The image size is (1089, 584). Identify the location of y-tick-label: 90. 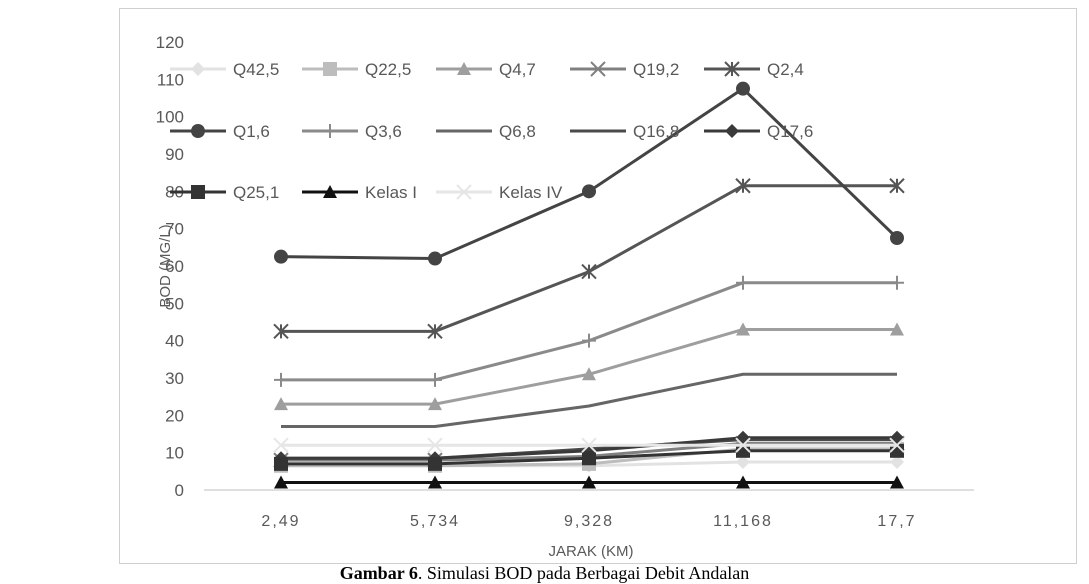
(174, 154).